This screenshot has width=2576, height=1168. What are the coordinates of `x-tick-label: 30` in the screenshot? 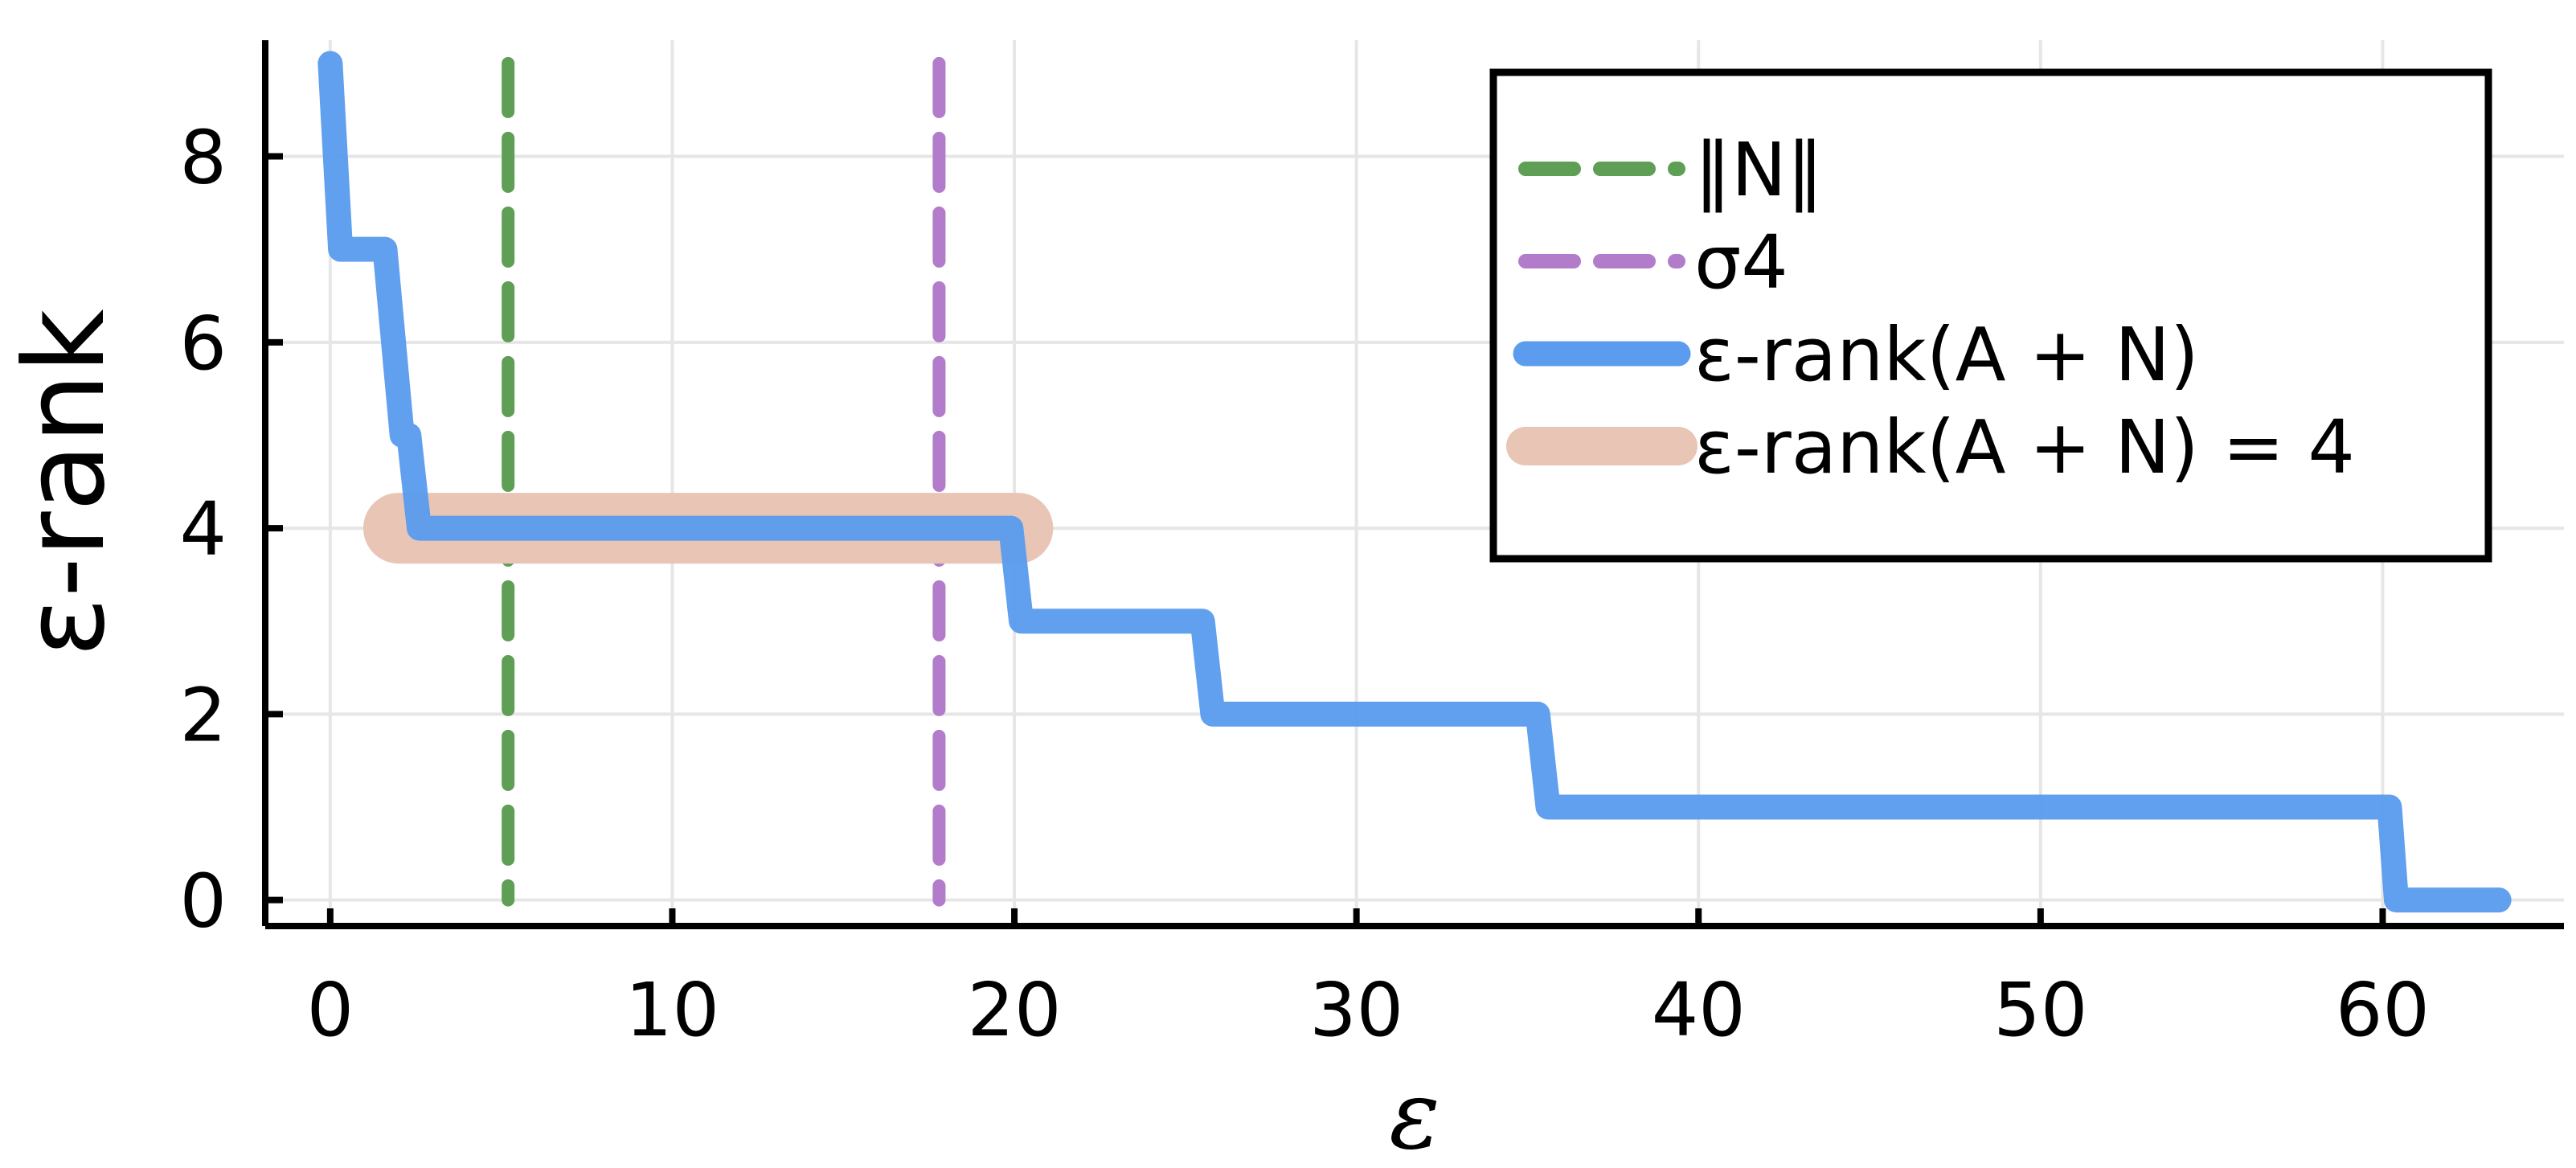 It's located at (1356, 1010).